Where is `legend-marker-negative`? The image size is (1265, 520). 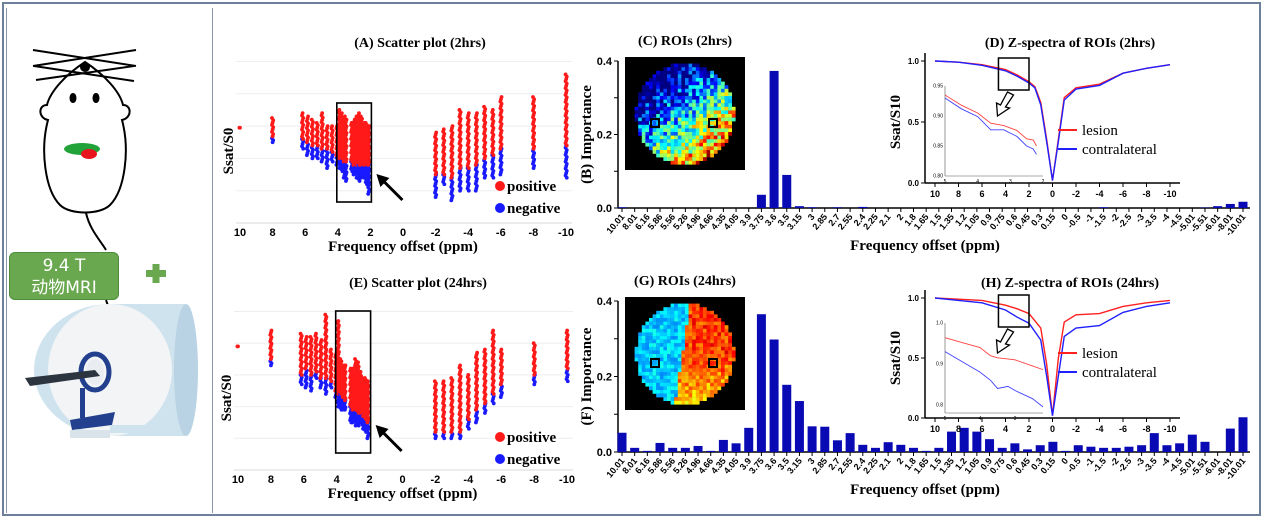
legend-marker-negative is located at coordinates (500, 208).